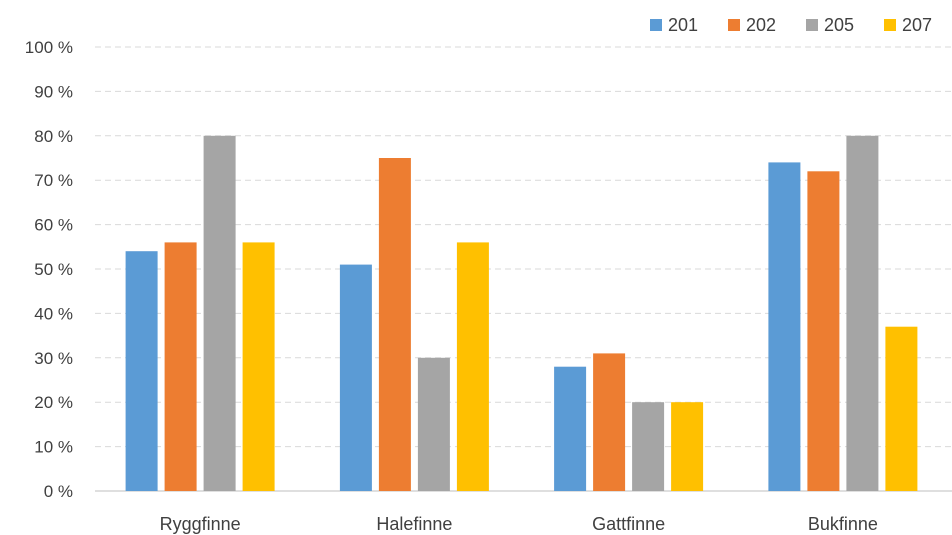 This screenshot has width=952, height=535. Describe the element at coordinates (53, 269) in the screenshot. I see `y-tick-label: 50 %` at that location.